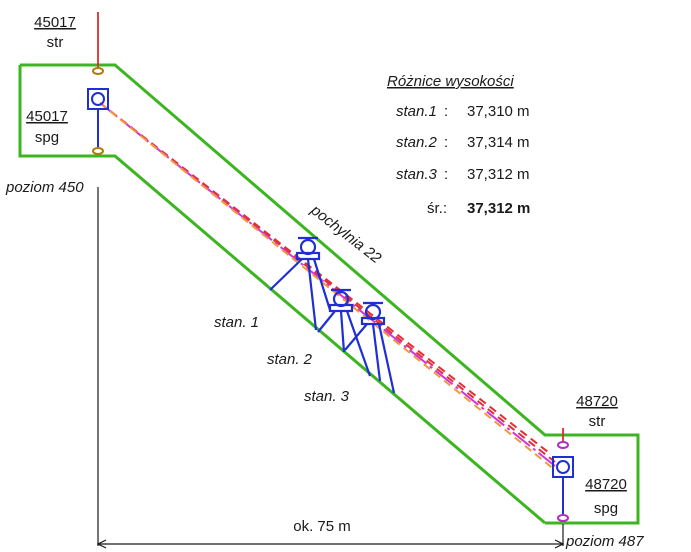 This screenshot has width=691, height=552. I want to click on top-str-mark, so click(98, 71).